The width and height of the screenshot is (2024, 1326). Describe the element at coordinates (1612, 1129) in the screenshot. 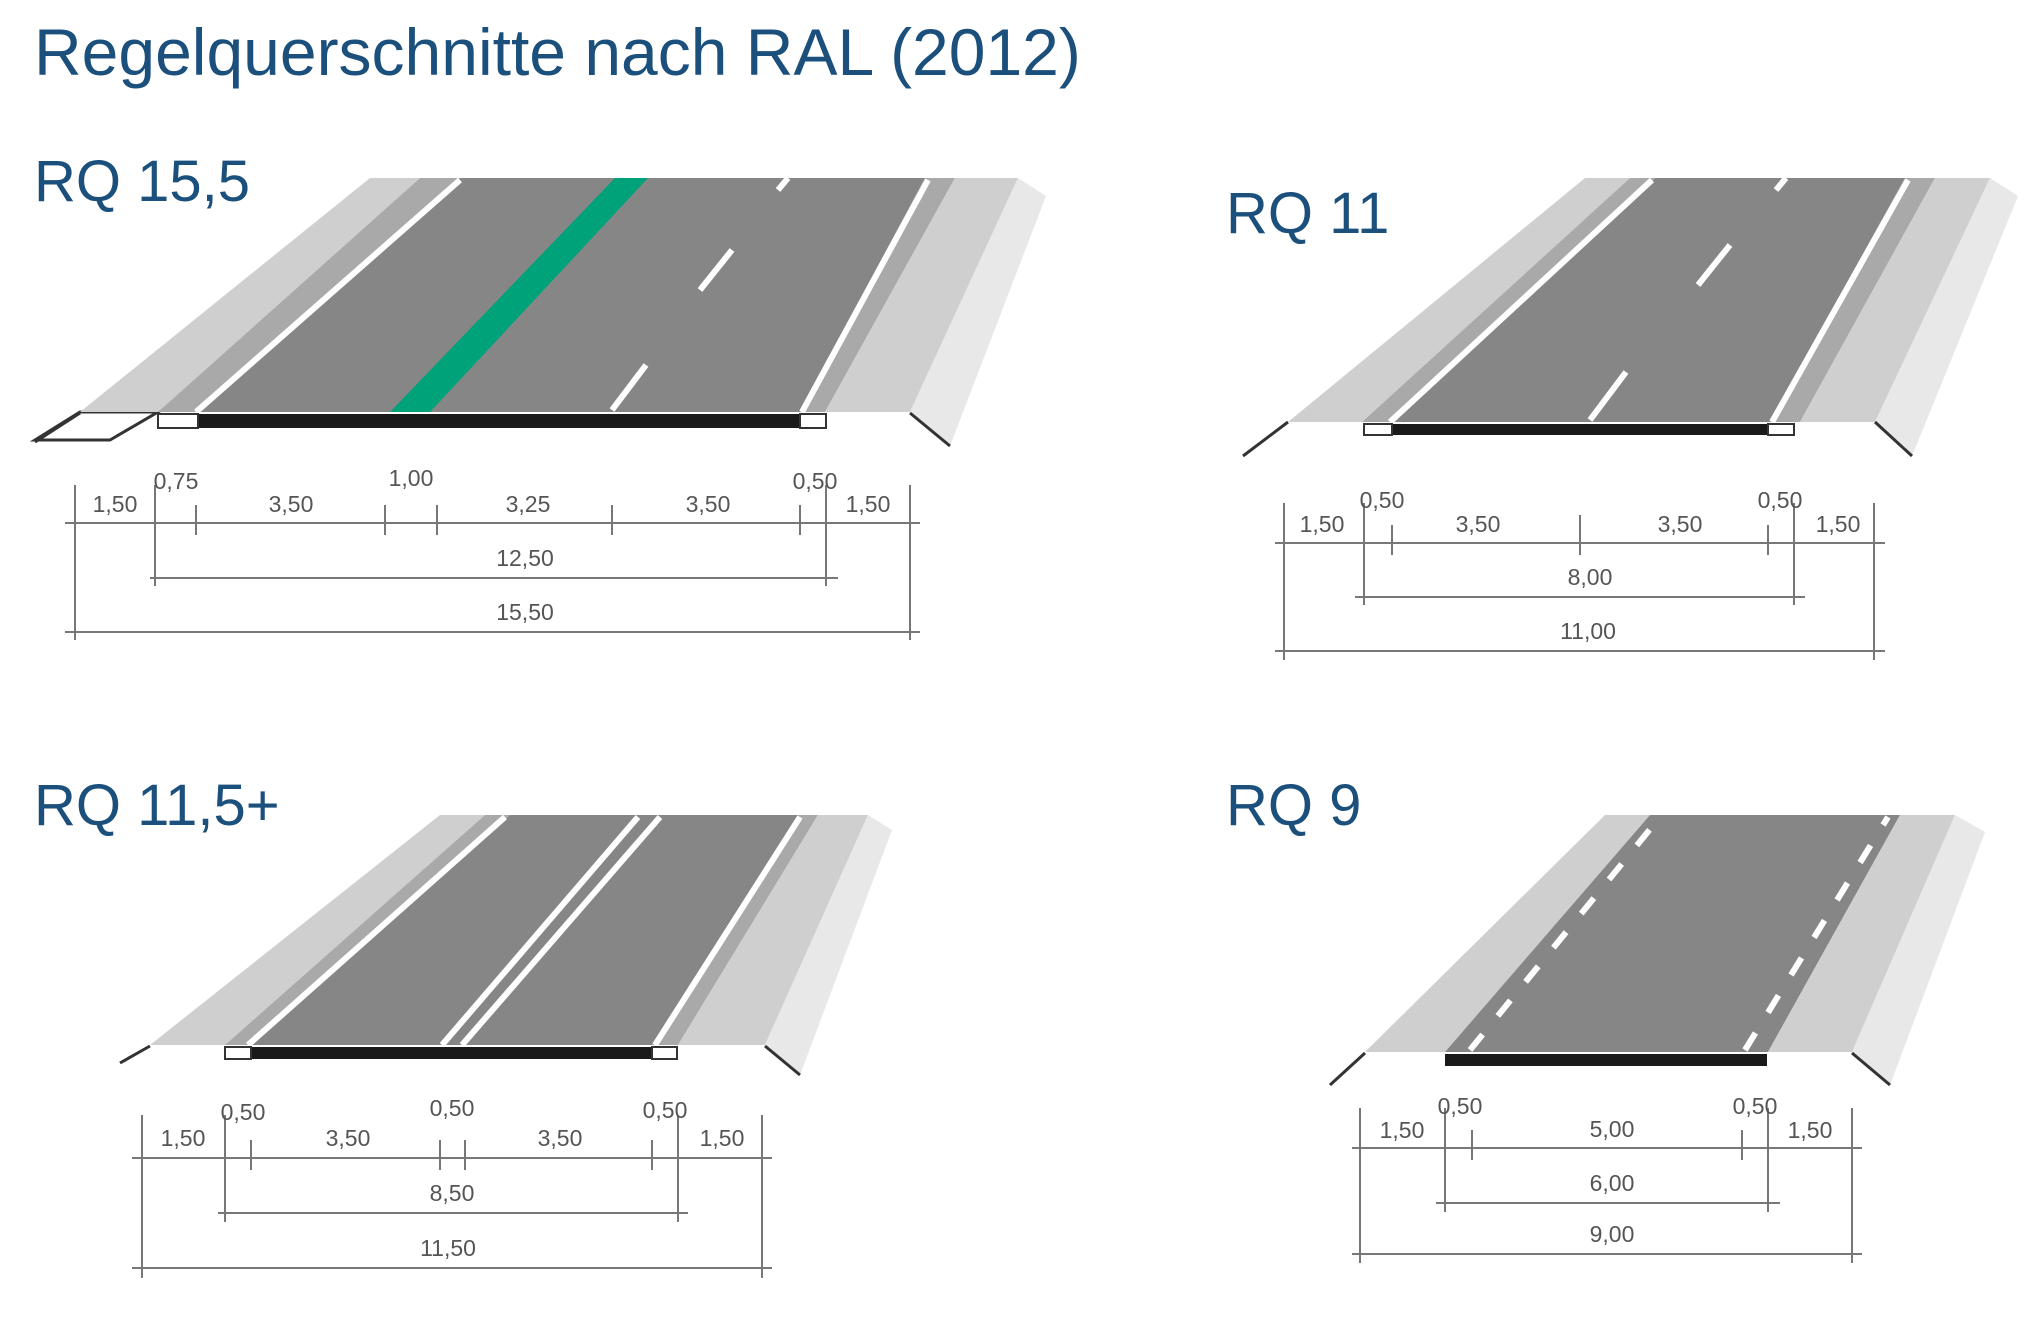

I see `dim-label: 5,00` at that location.